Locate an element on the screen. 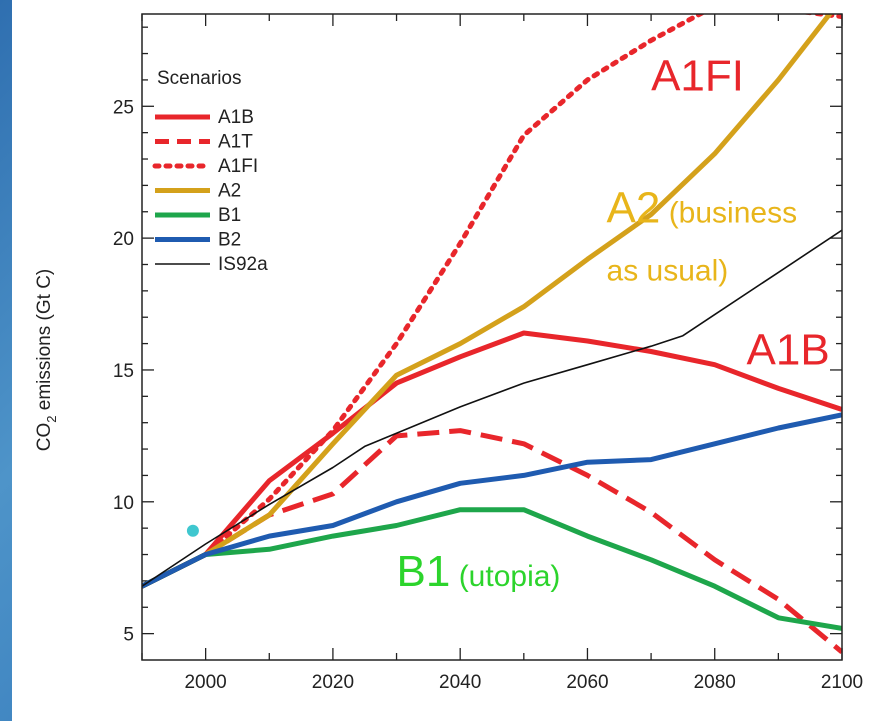 The width and height of the screenshot is (888, 721). chart-annotation: A1B is located at coordinates (788, 350).